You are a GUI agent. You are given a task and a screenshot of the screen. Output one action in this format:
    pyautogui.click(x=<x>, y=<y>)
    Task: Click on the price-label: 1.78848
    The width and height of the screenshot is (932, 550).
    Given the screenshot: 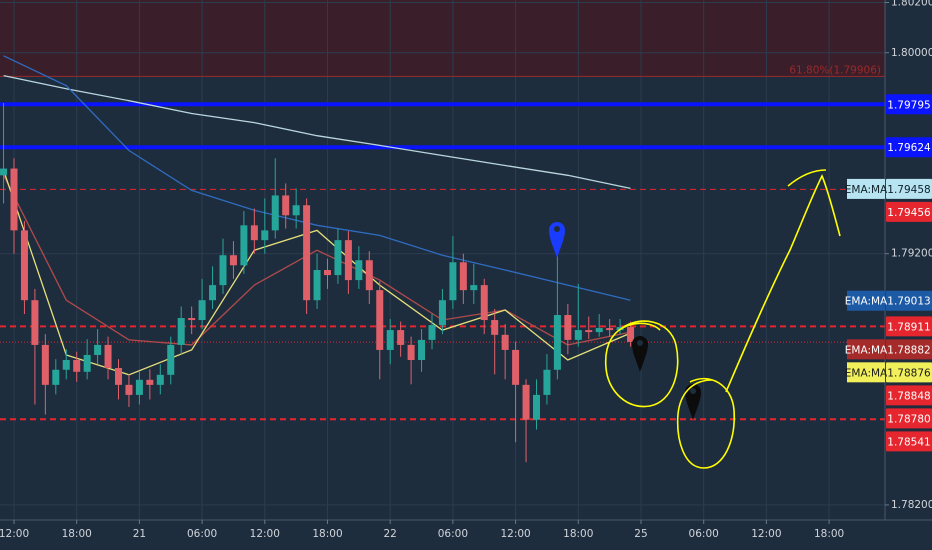 What is the action you would take?
    pyautogui.click(x=908, y=396)
    